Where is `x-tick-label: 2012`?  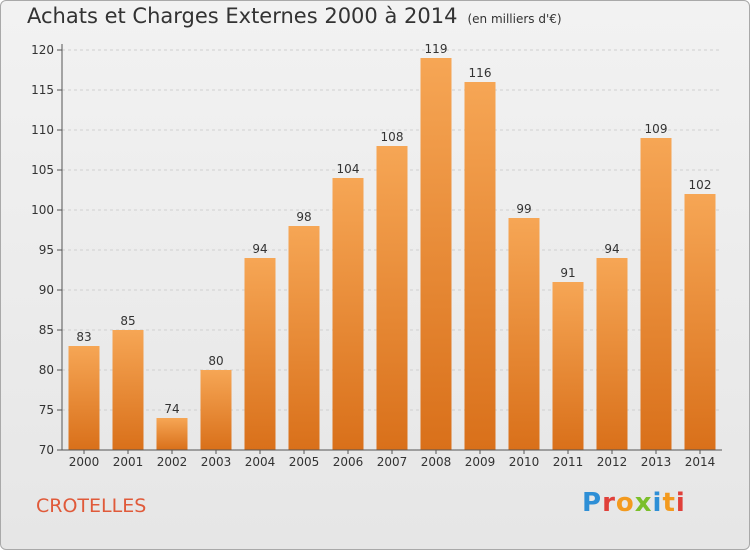
x-tick-label: 2012 is located at coordinates (612, 462).